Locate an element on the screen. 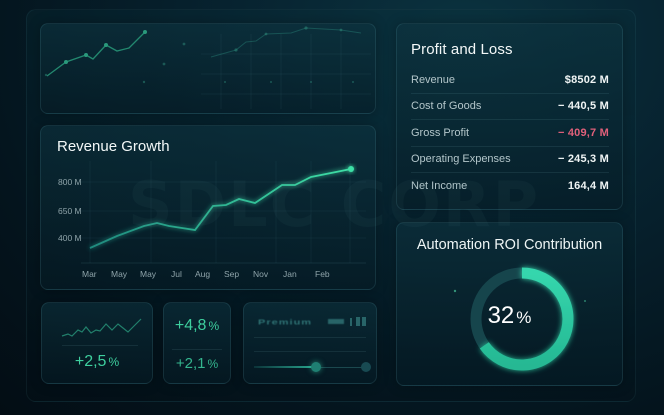 The width and height of the screenshot is (664, 415). pl-row-value: − 440,5 M is located at coordinates (583, 106).